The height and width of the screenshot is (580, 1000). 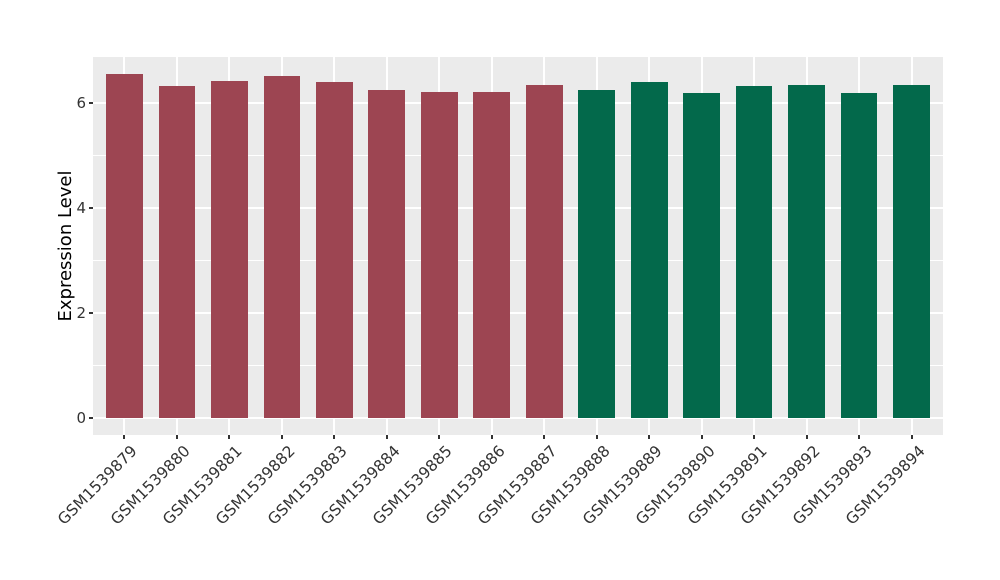 I want to click on y-tick-label: 4, so click(x=81, y=207).